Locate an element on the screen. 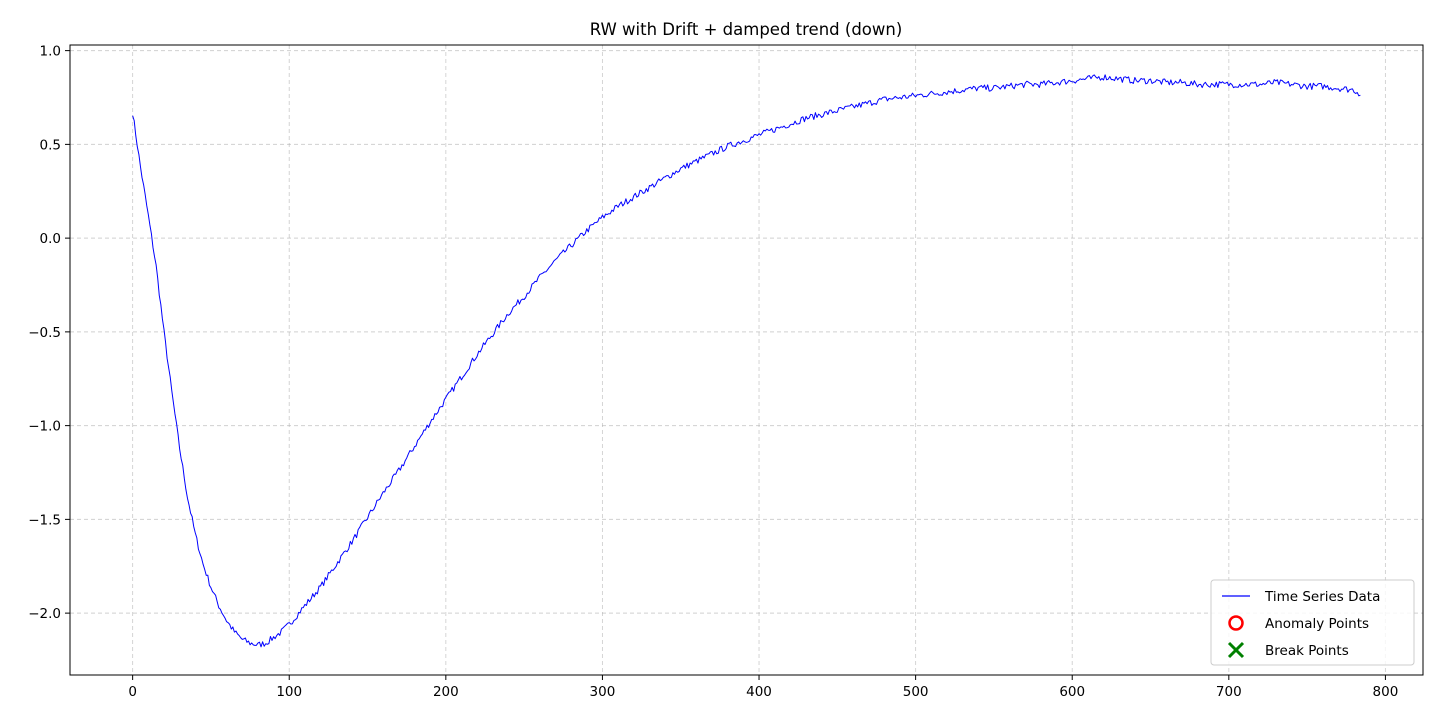  legend-label-time-series: Time Series Data is located at coordinates (1322, 597).